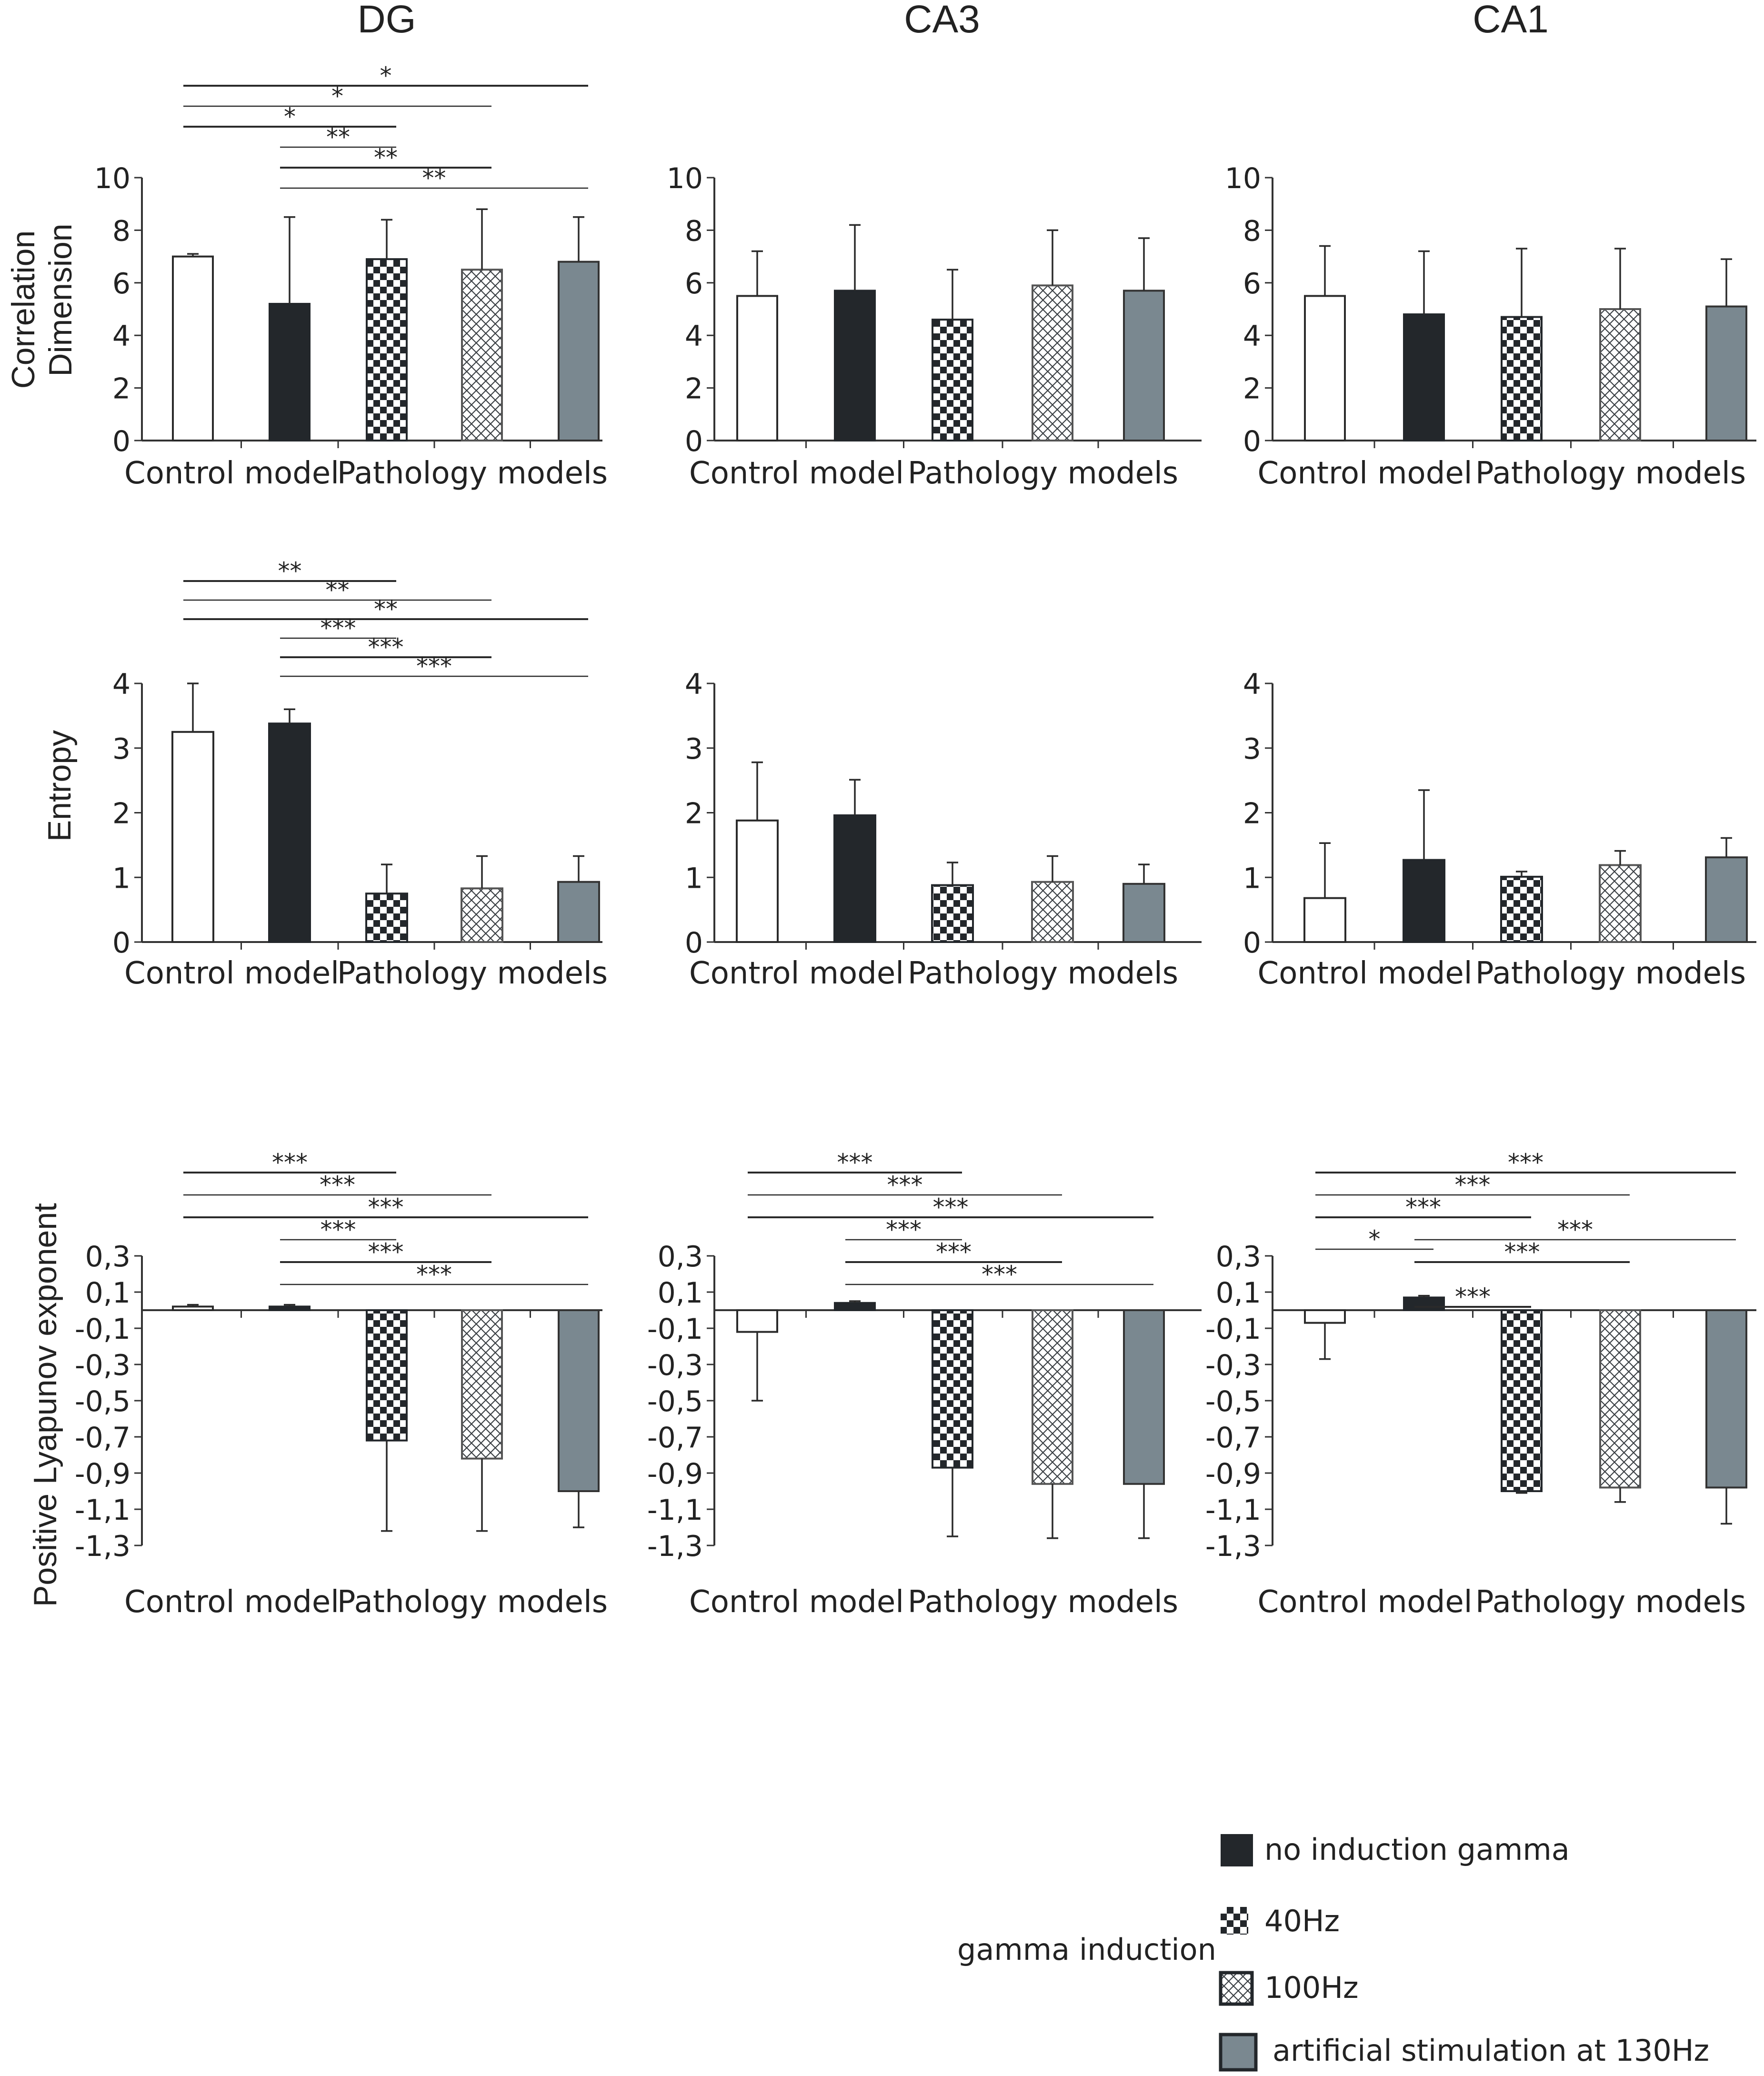 The height and width of the screenshot is (2076, 1764). I want to click on ylabel-correlation-line1: Correlation, so click(23, 310).